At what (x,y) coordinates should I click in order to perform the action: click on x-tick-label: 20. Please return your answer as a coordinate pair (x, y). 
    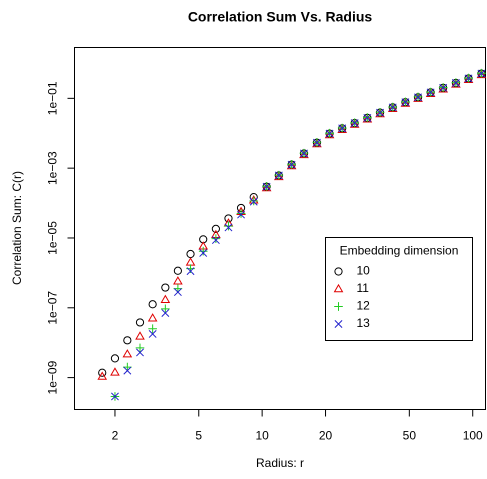
    Looking at the image, I should click on (326, 436).